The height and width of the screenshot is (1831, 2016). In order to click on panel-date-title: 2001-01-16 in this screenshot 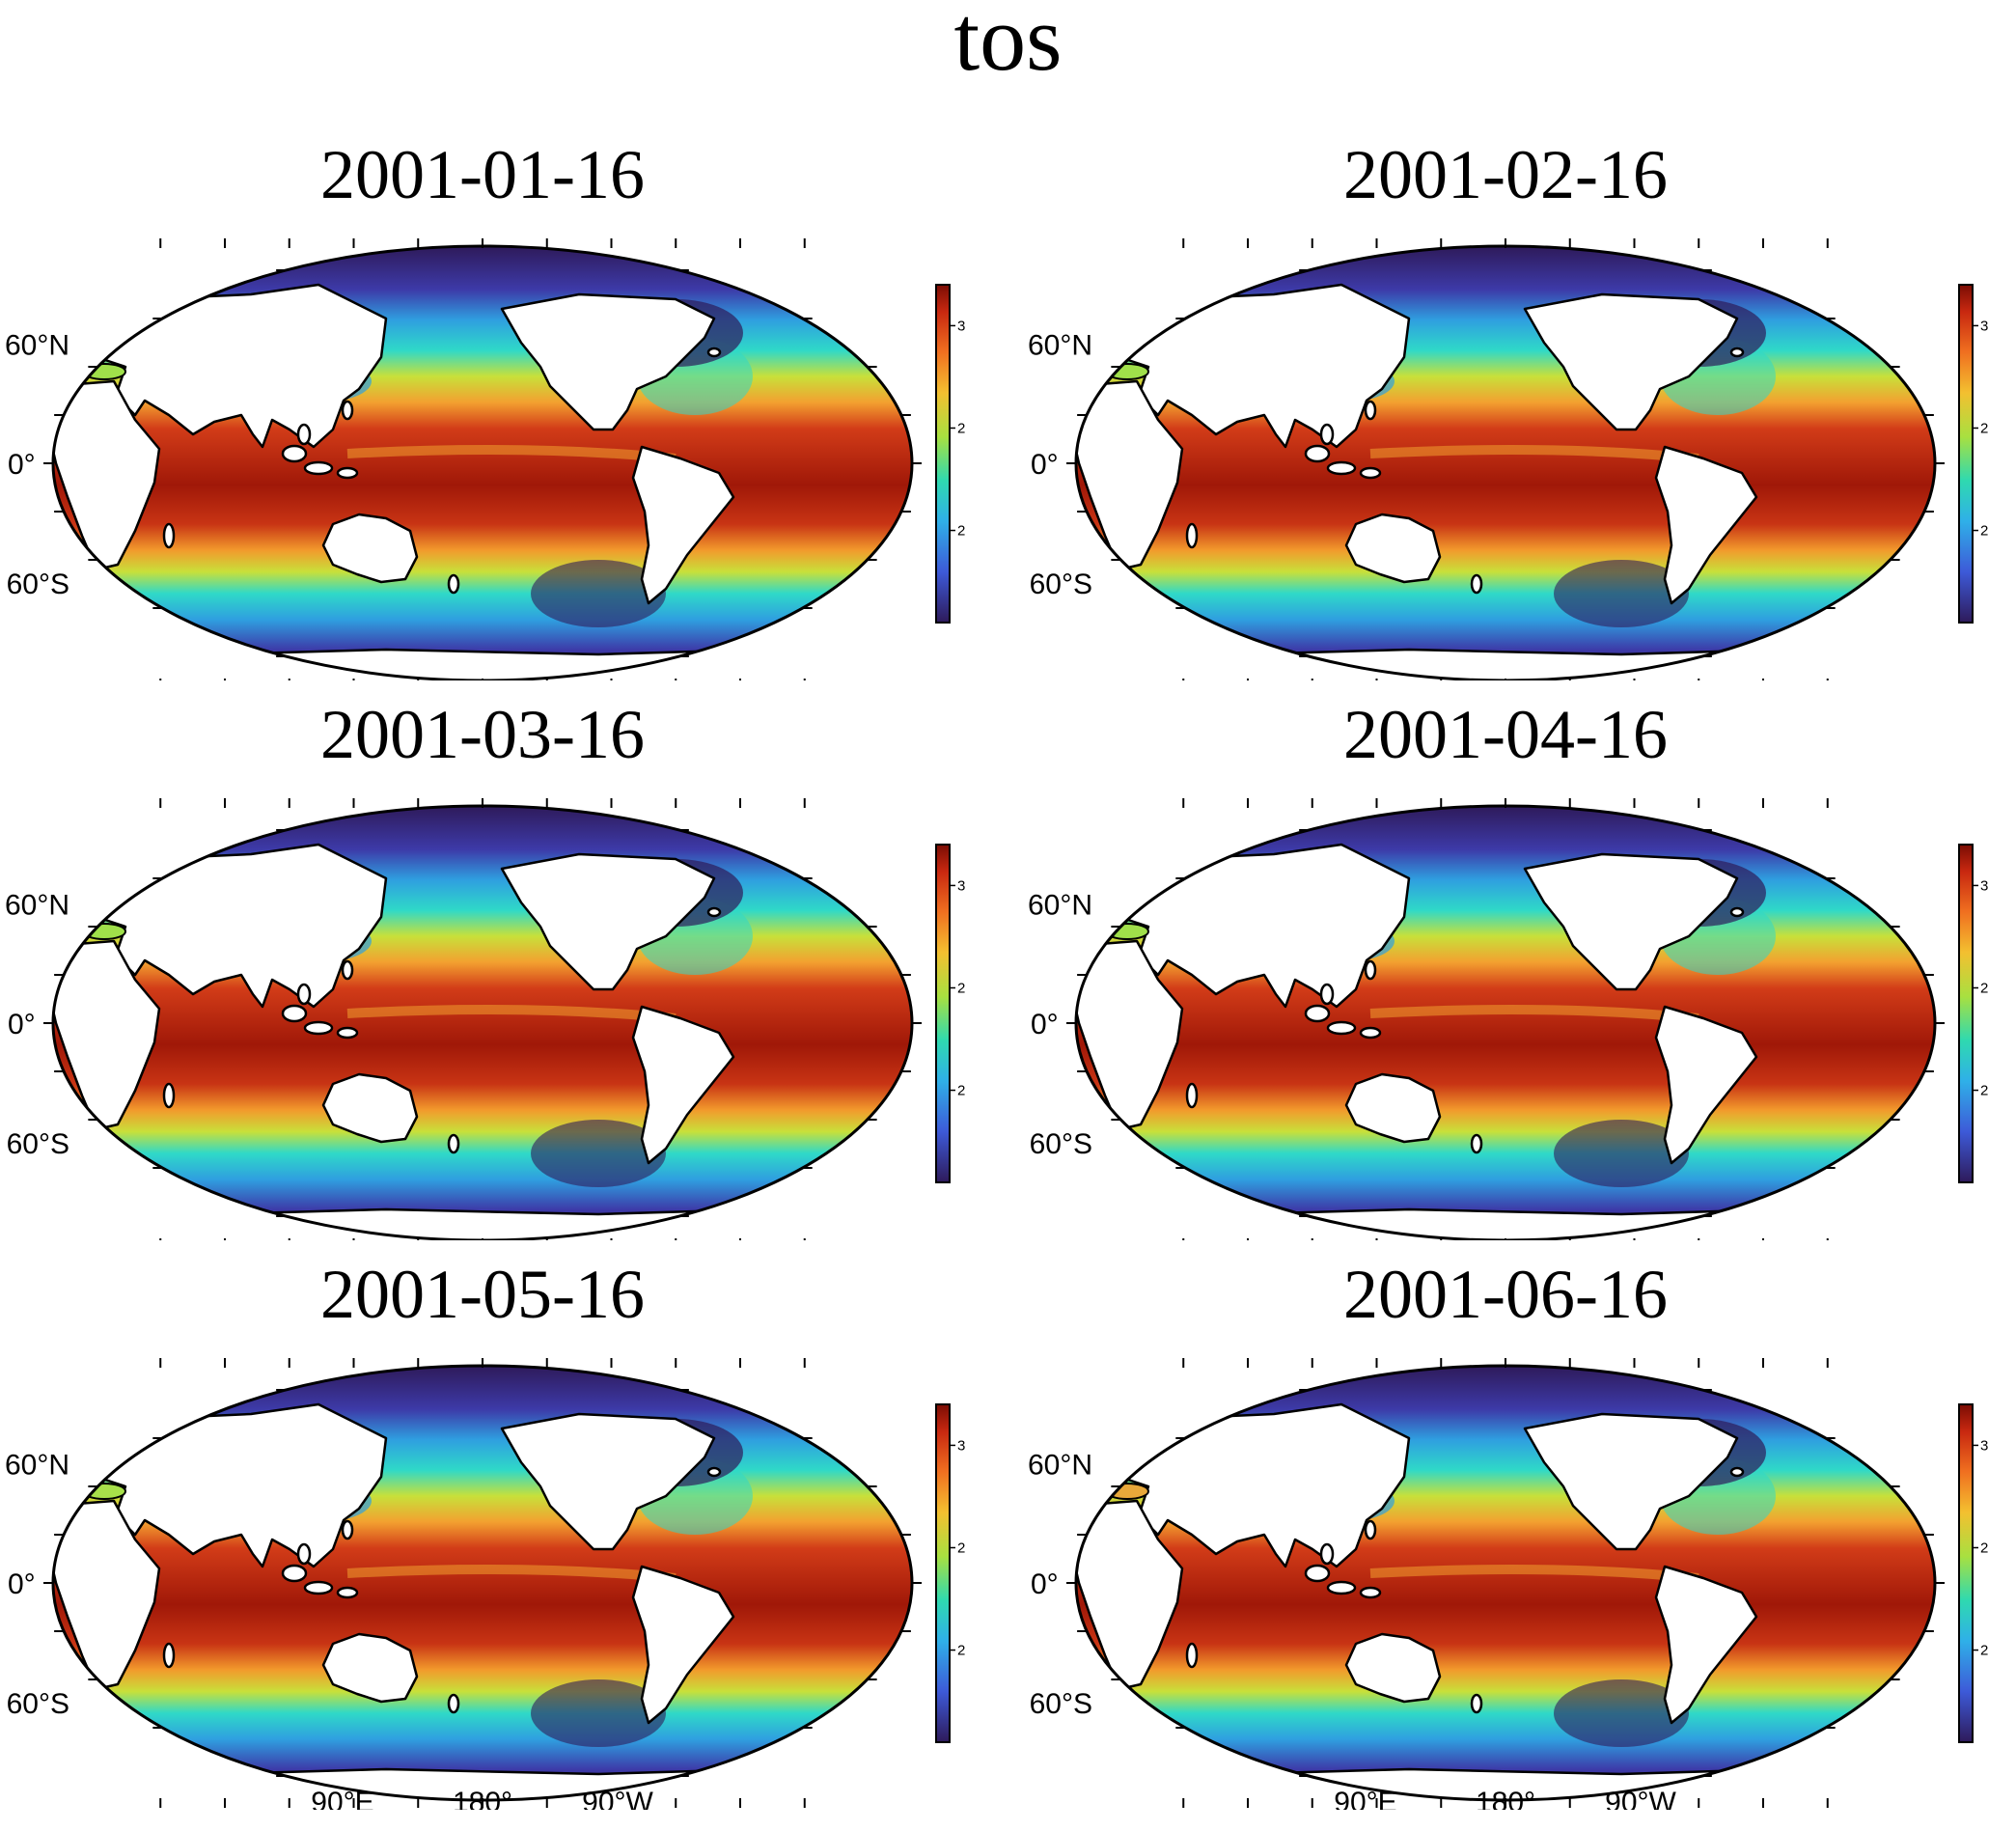, I will do `click(482, 174)`.